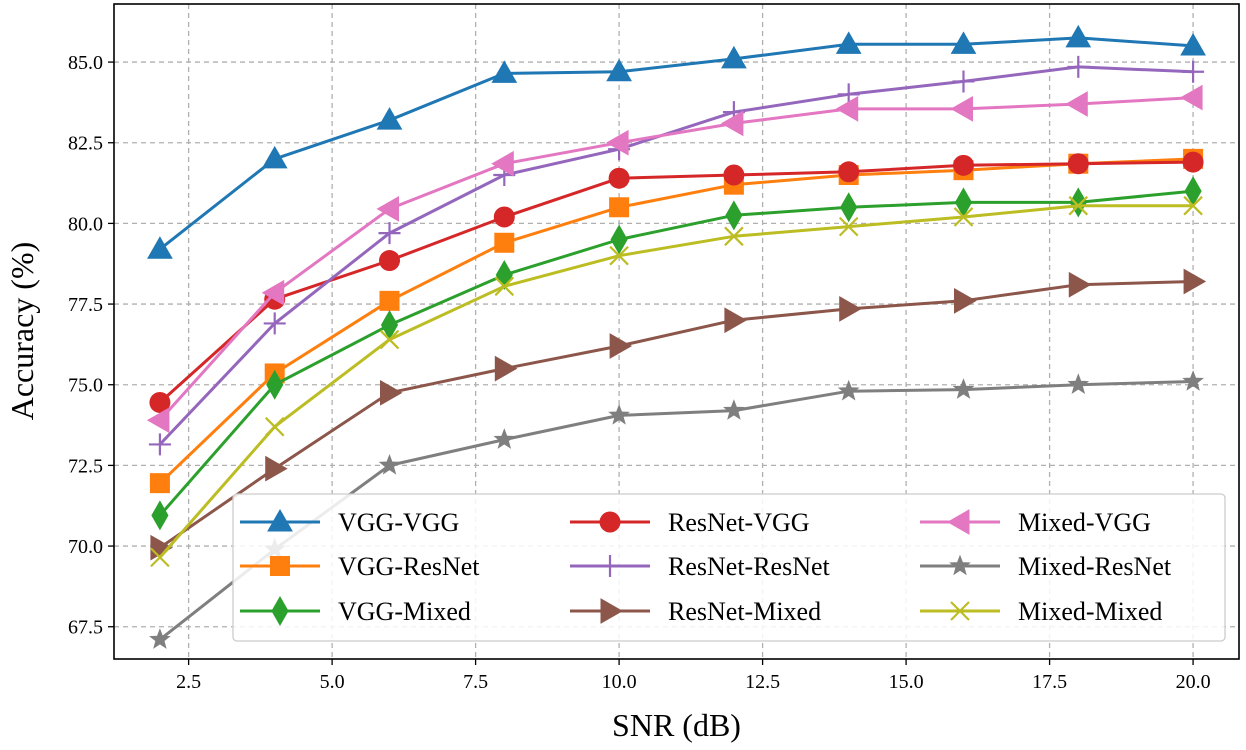  Describe the element at coordinates (404, 611) in the screenshot. I see `legend-label: VGG-Mixed` at that location.